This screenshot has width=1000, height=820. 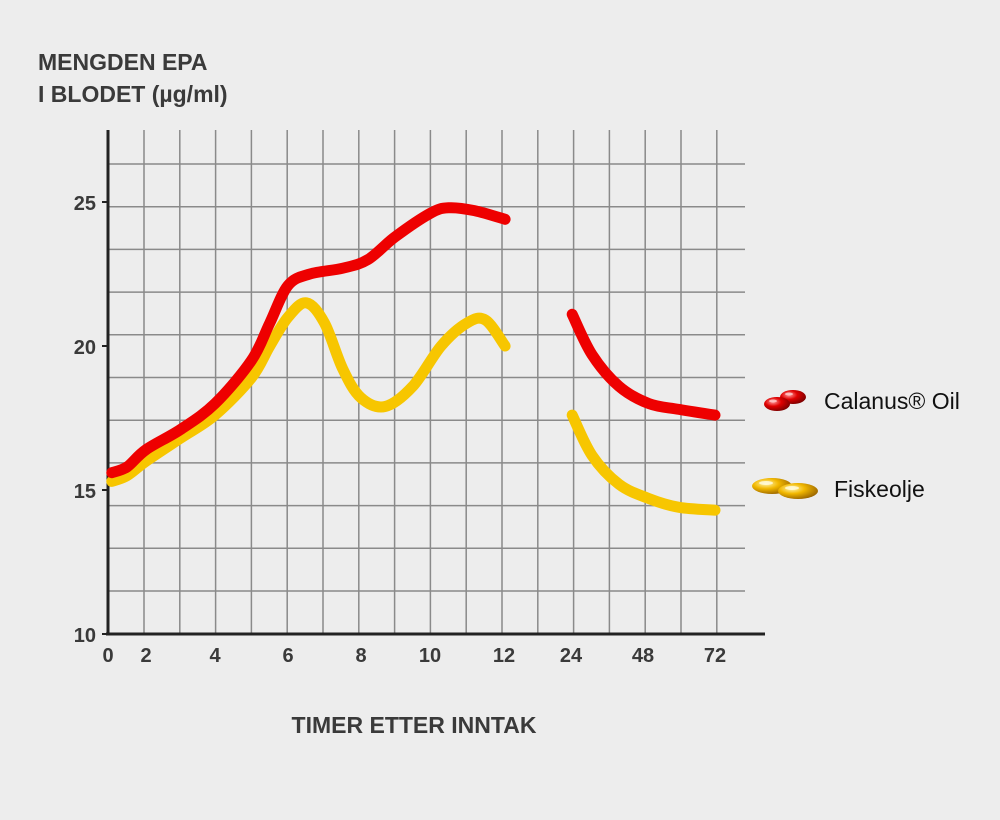 What do you see at coordinates (414, 725) in the screenshot?
I see `x-axis-label: TIMER ETTER INNTAK` at bounding box center [414, 725].